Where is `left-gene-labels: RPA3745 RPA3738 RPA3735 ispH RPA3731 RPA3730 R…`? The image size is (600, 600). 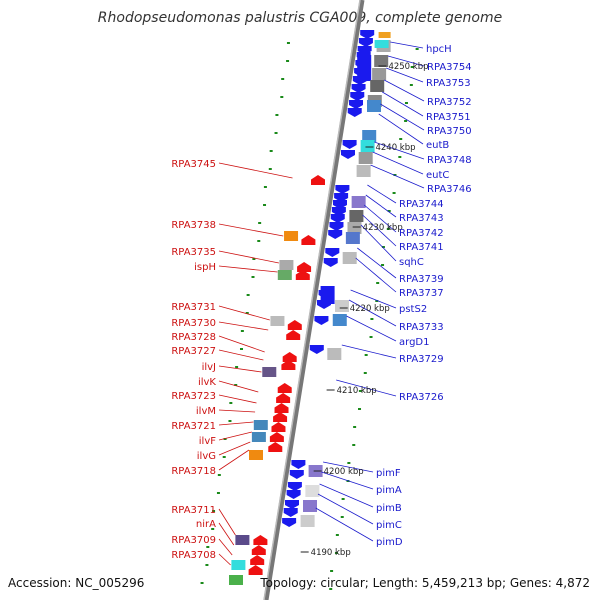 left-gene-labels: RPA3745 RPA3738 RPA3735 ispH RPA3731 RPA3730 R… is located at coordinates (193, 360).